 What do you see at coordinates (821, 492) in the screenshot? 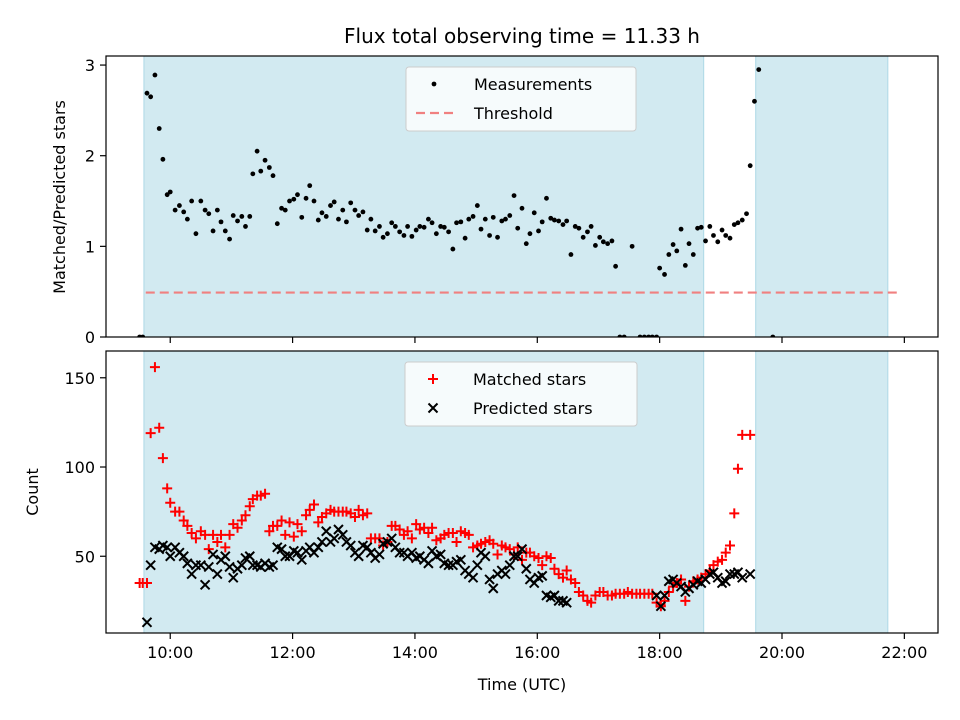
I see `observing-window-span` at bounding box center [821, 492].